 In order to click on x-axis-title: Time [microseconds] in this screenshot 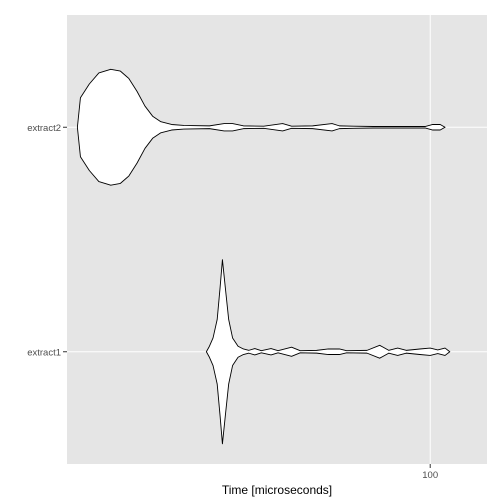, I will do `click(277, 490)`.